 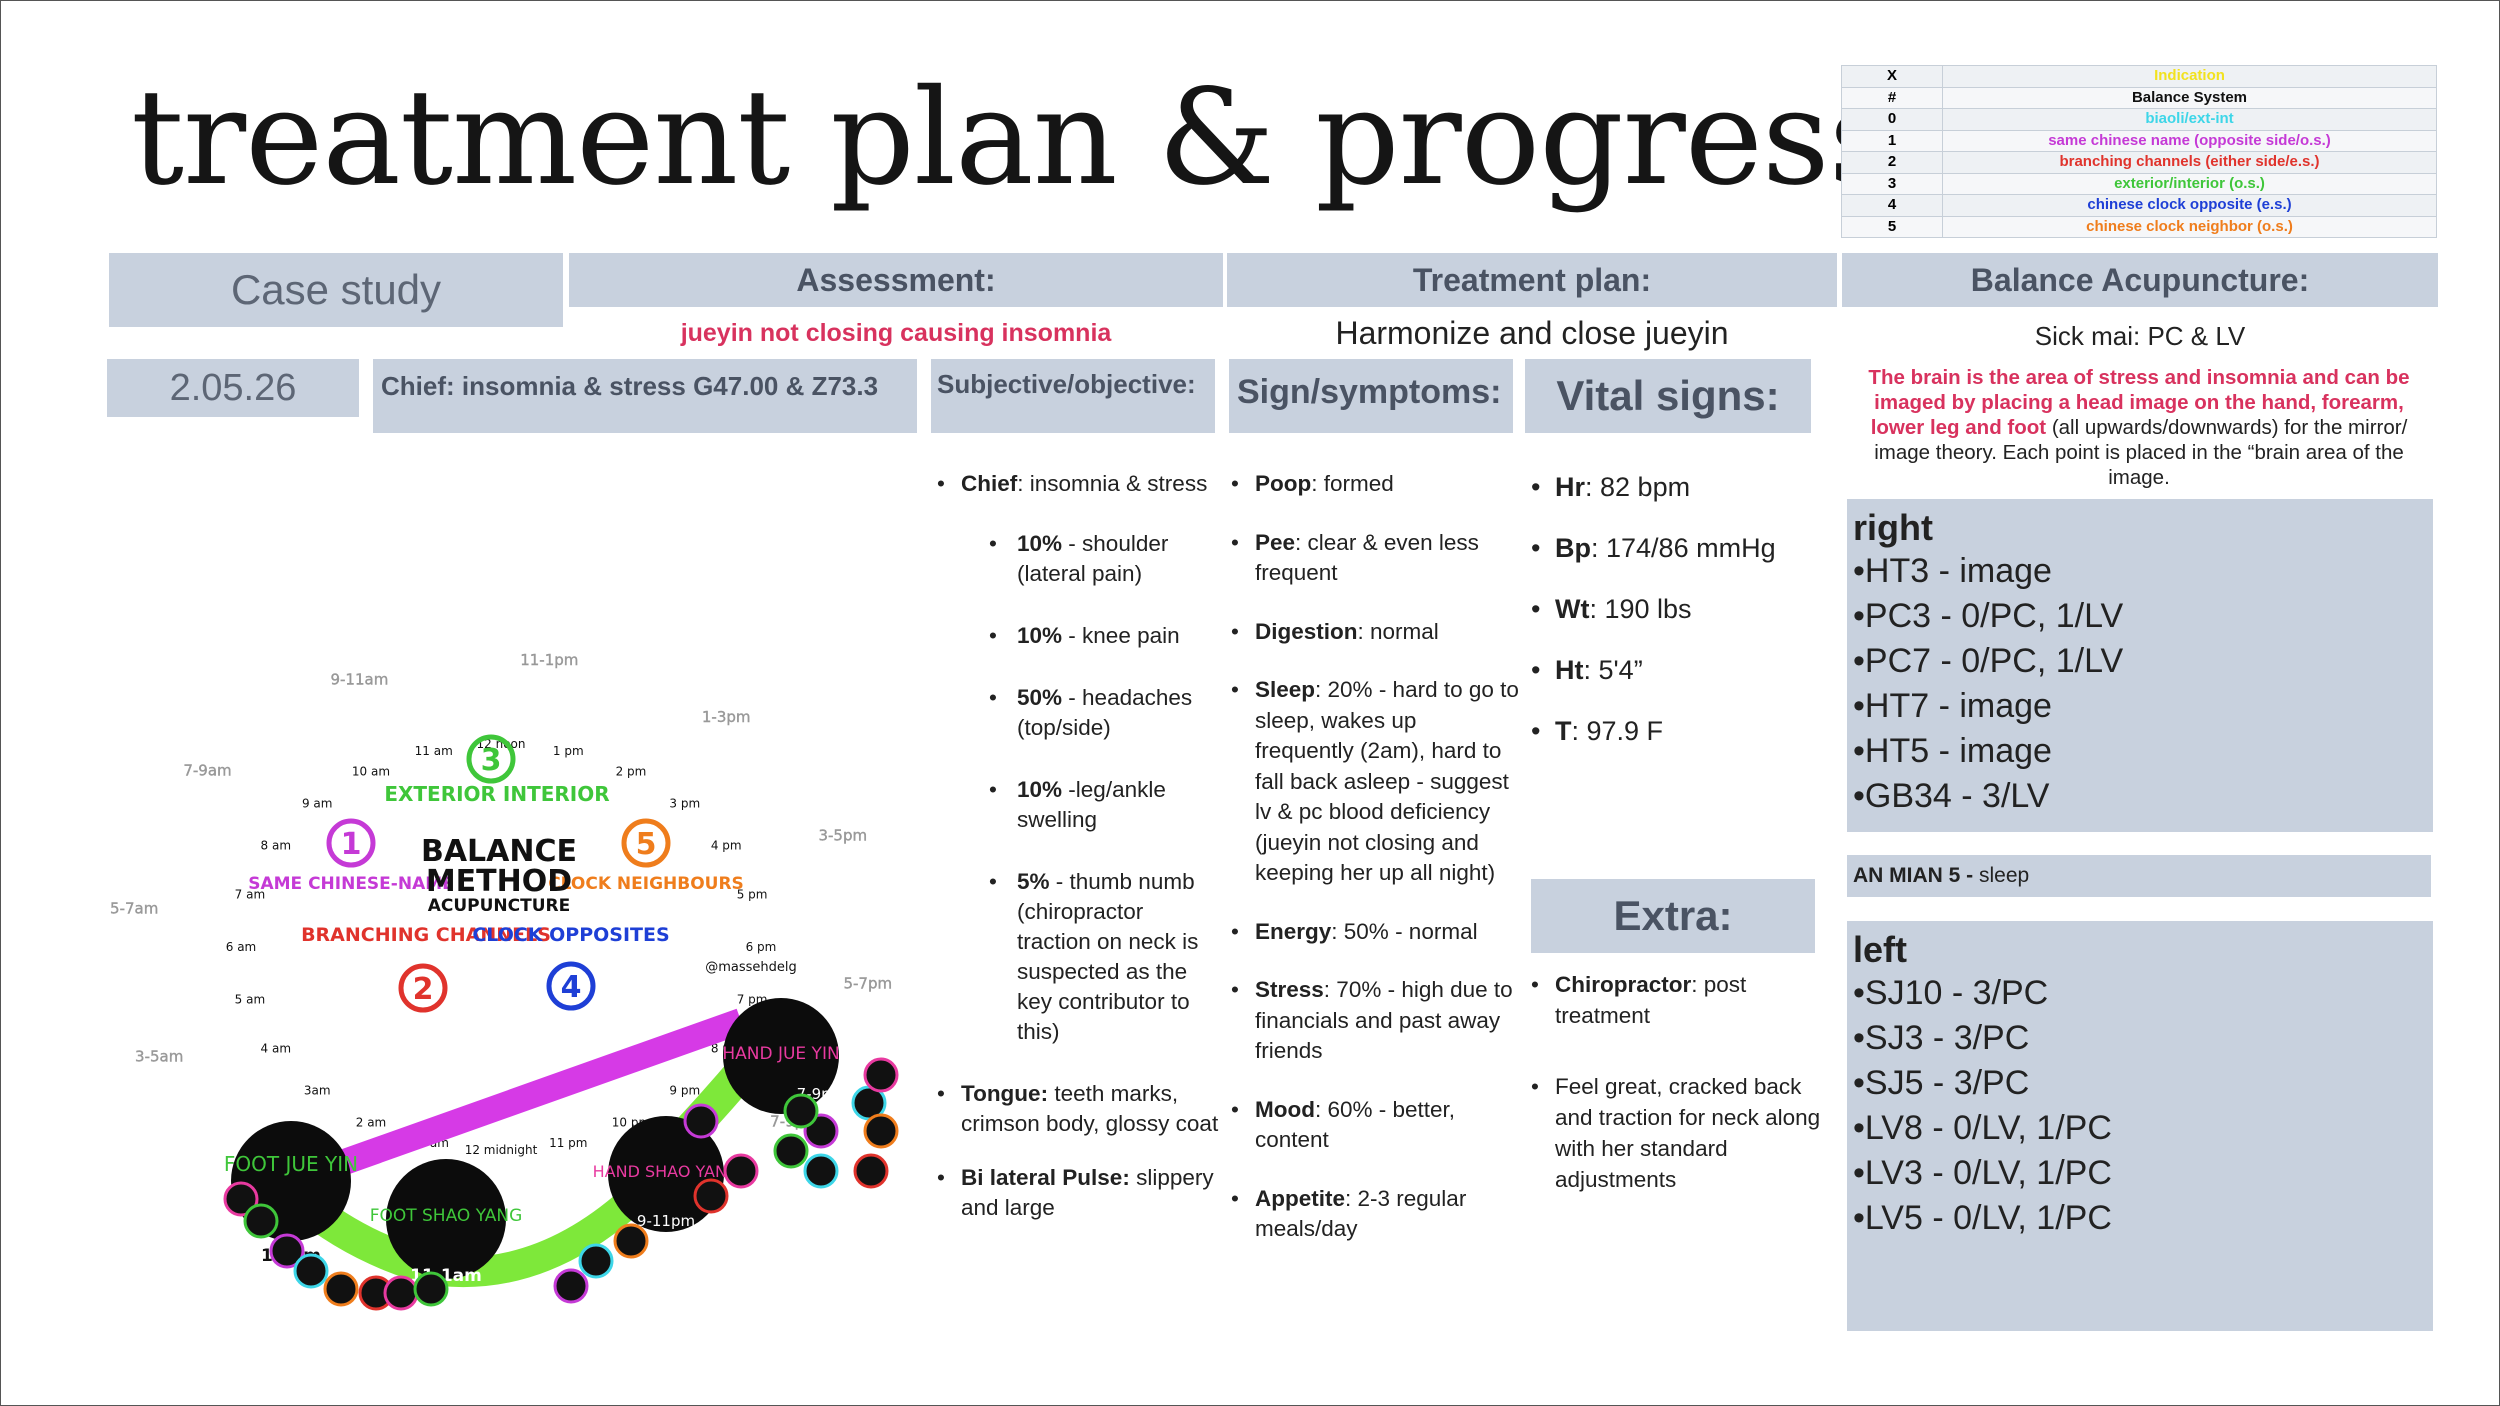 I want to click on left-point: •SJ10 - 3/PC, so click(x=1951, y=993).